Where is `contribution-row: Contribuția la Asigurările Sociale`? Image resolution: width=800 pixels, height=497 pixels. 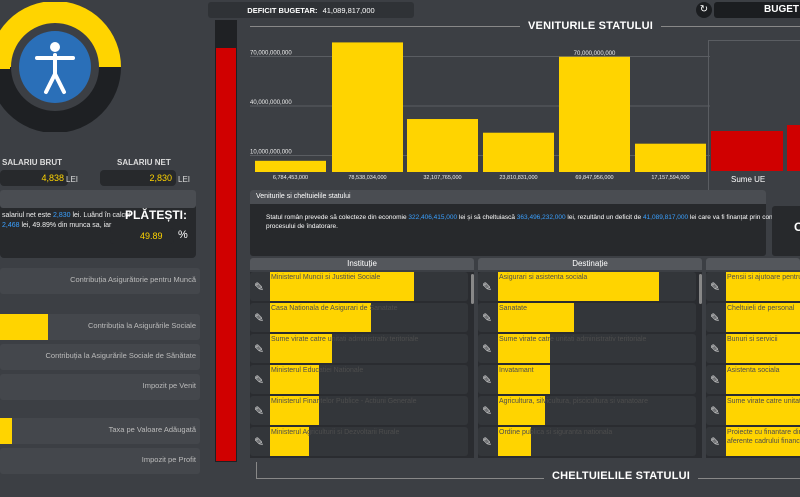
contribution-row: Contribuția la Asigurările Sociale is located at coordinates (100, 327).